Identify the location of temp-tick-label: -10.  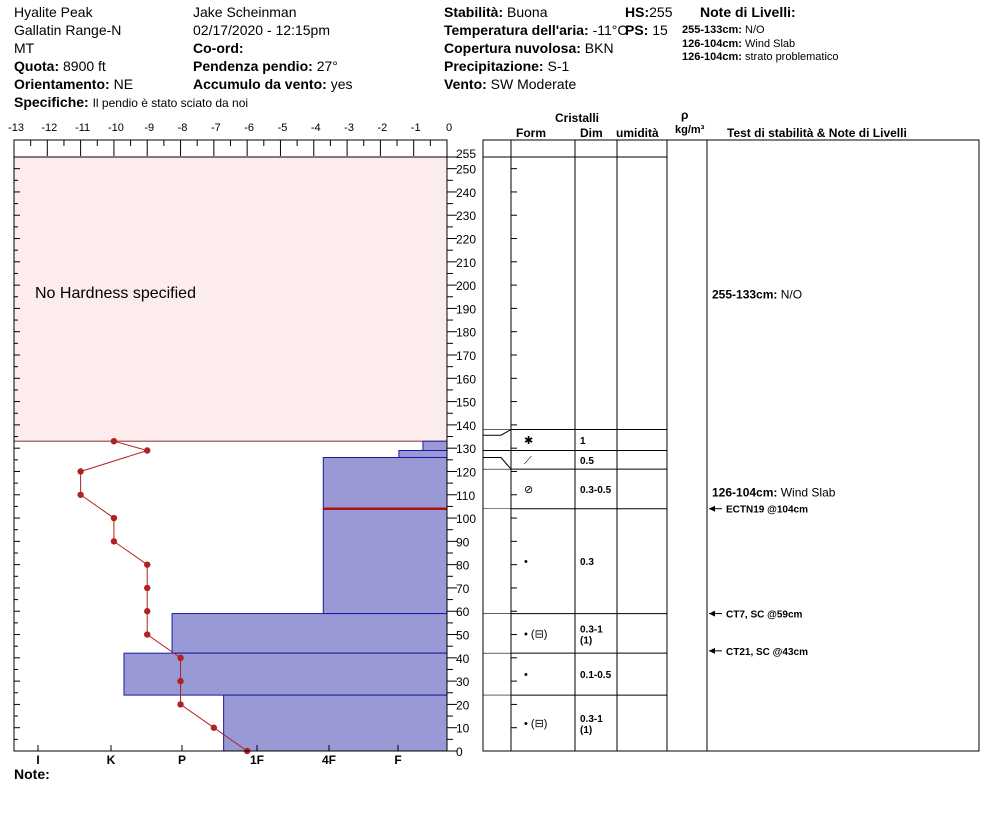
(116, 128).